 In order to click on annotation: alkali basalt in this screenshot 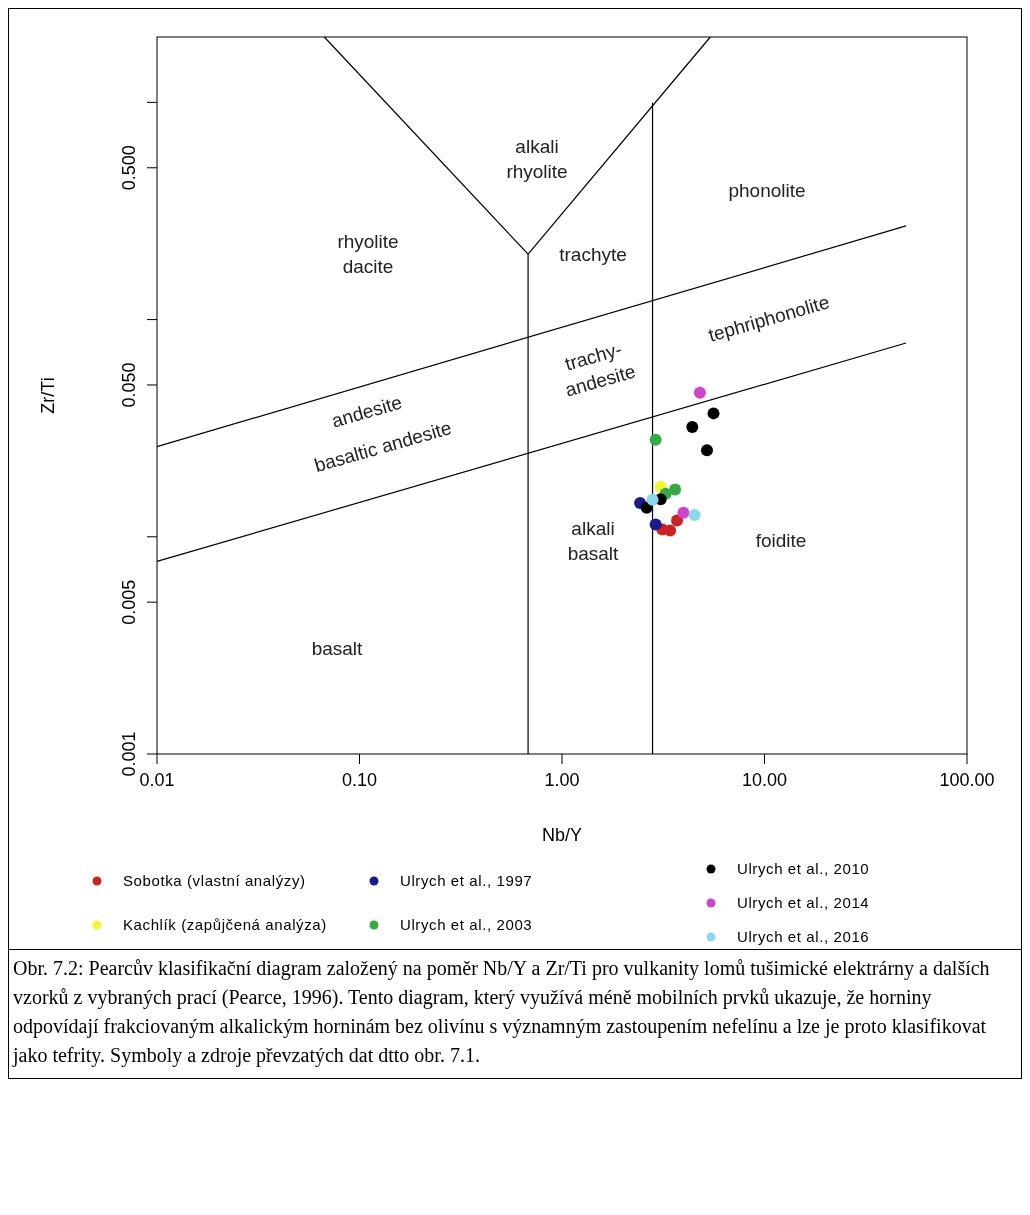, I will do `click(593, 540)`.